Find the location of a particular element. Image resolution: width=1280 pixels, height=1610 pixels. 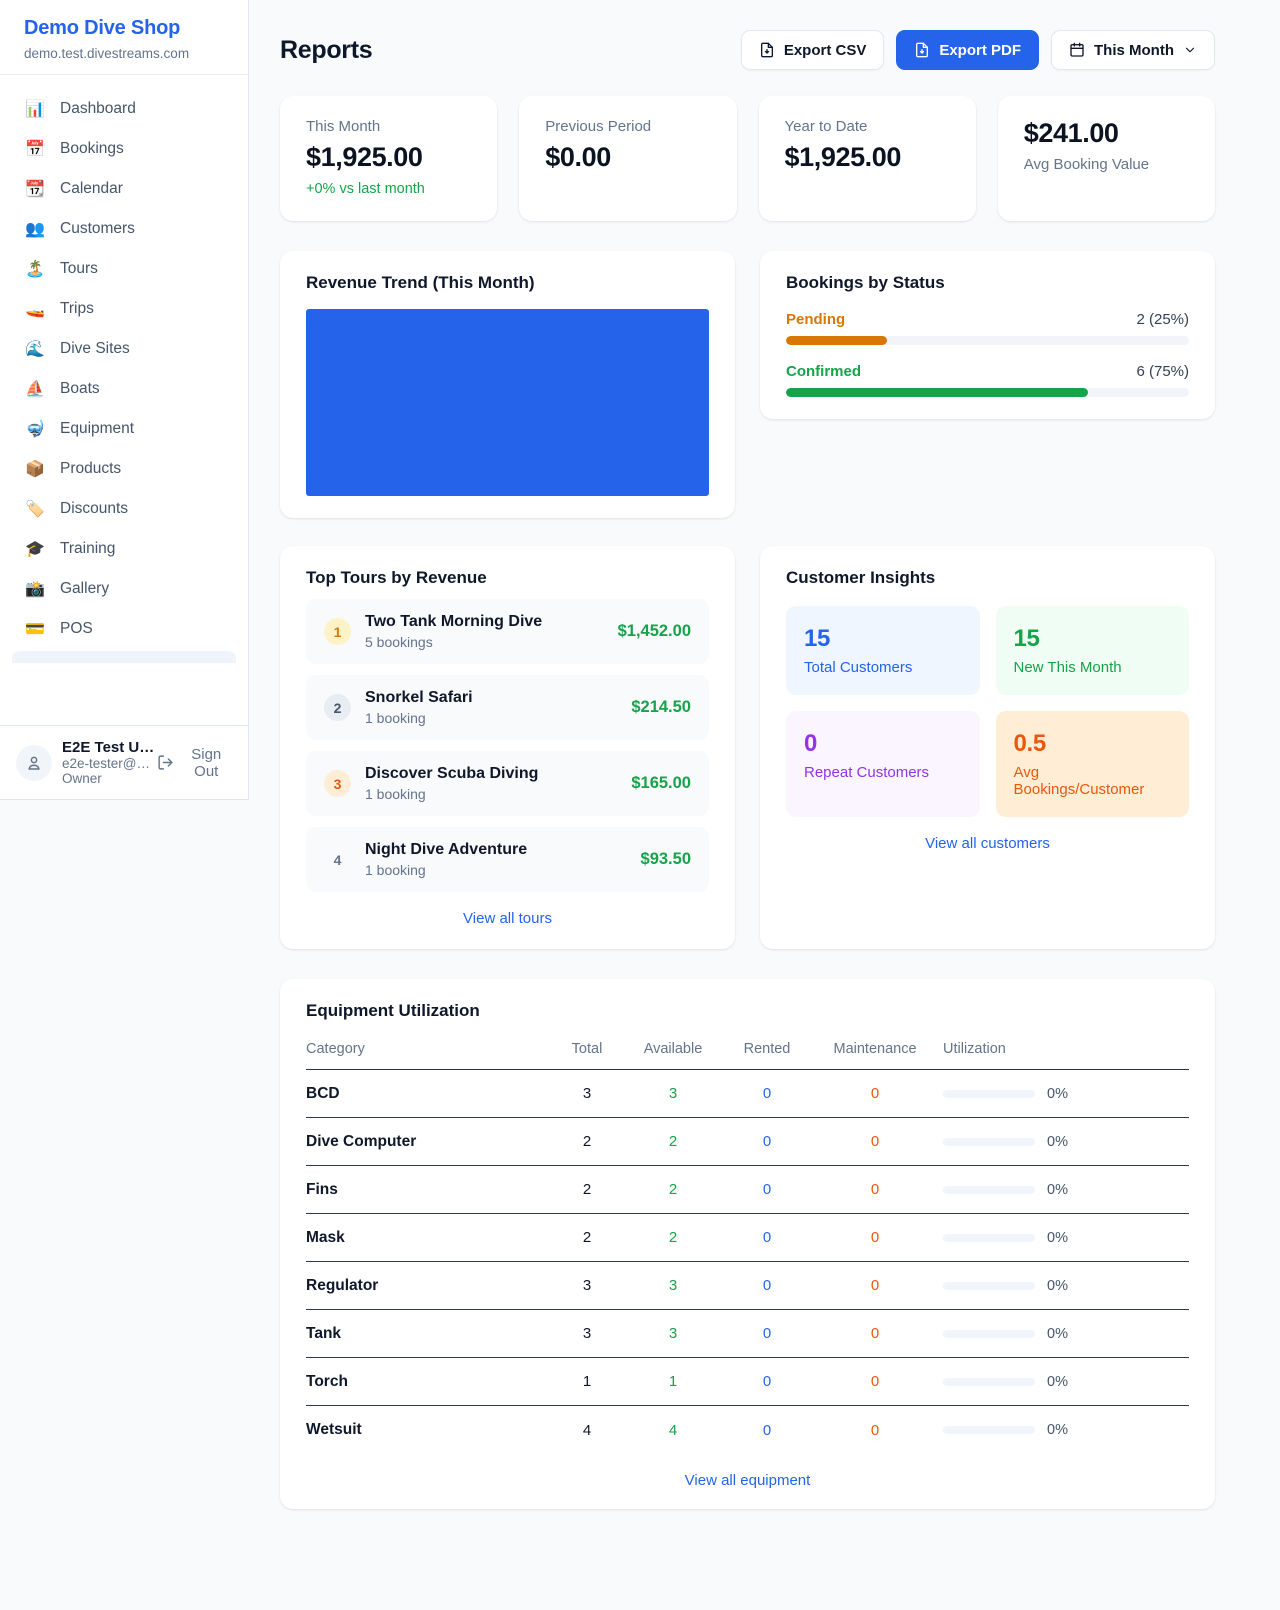

status-label-pending: Pending is located at coordinates (816, 319).